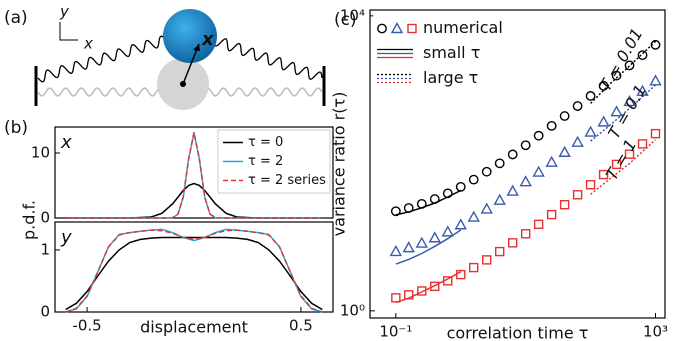  Describe the element at coordinates (655, 332) in the screenshot. I see `x-tick-label: 10³` at that location.